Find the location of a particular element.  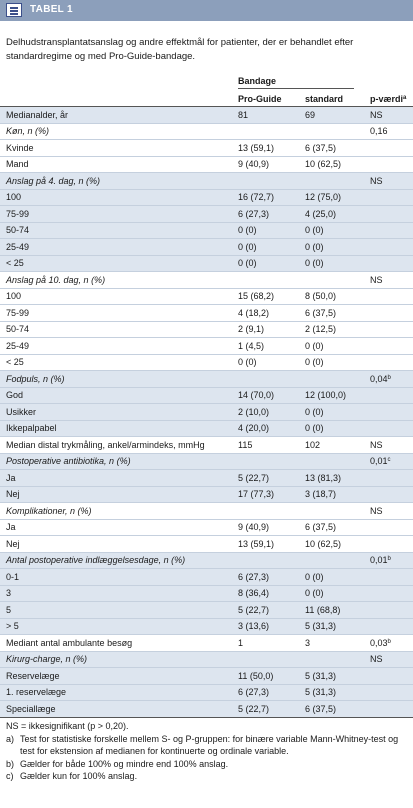

section-heading-row: Anslag på 10. dag, n (%) NS is located at coordinates (206, 280).